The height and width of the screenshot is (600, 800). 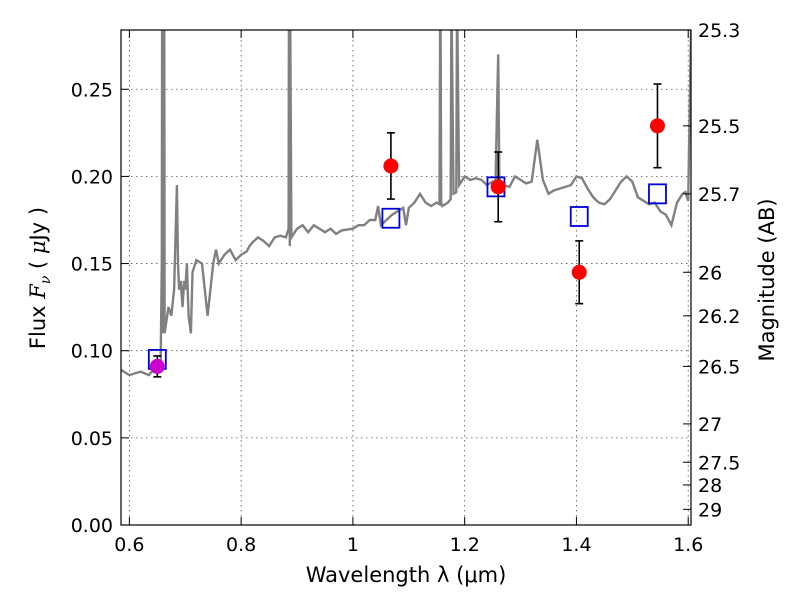 What do you see at coordinates (92, 177) in the screenshot?
I see `y-tick-label: 0.20` at bounding box center [92, 177].